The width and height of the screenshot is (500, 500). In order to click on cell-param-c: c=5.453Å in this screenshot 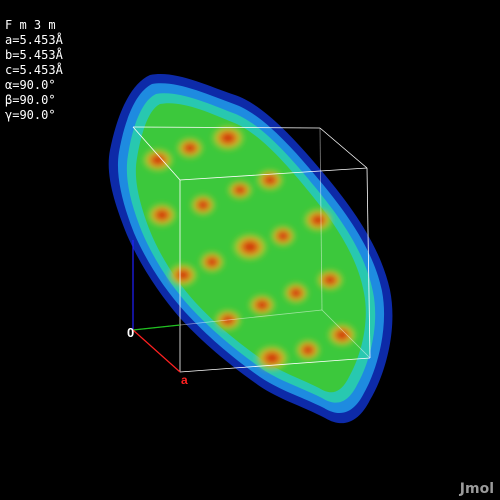, I will do `click(34, 70)`.